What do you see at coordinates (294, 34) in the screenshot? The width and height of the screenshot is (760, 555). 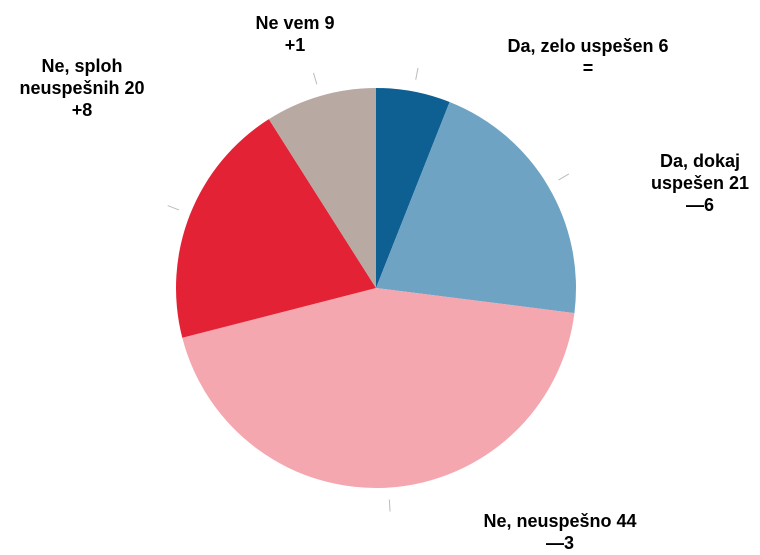 I see `slice-label: Ne vem 9 +1` at bounding box center [294, 34].